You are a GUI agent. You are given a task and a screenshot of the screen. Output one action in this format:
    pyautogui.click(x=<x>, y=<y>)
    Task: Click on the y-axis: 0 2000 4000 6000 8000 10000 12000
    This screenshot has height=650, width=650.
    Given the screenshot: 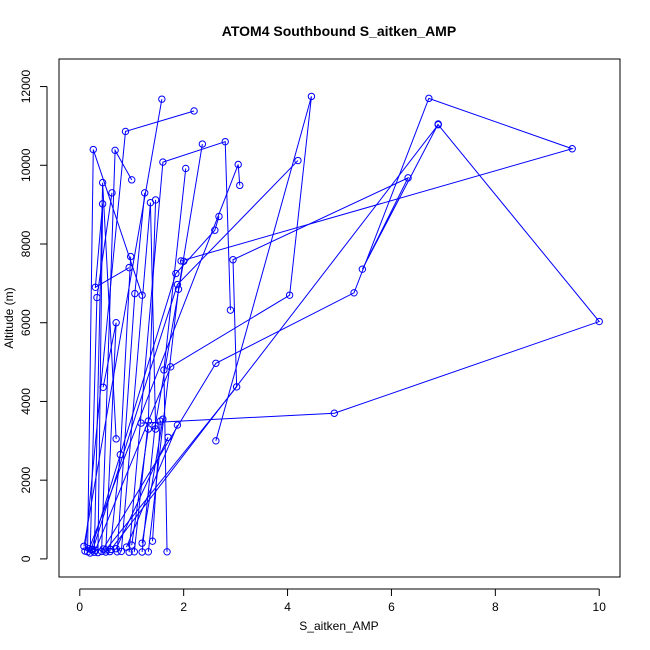 What is the action you would take?
    pyautogui.click(x=33, y=316)
    